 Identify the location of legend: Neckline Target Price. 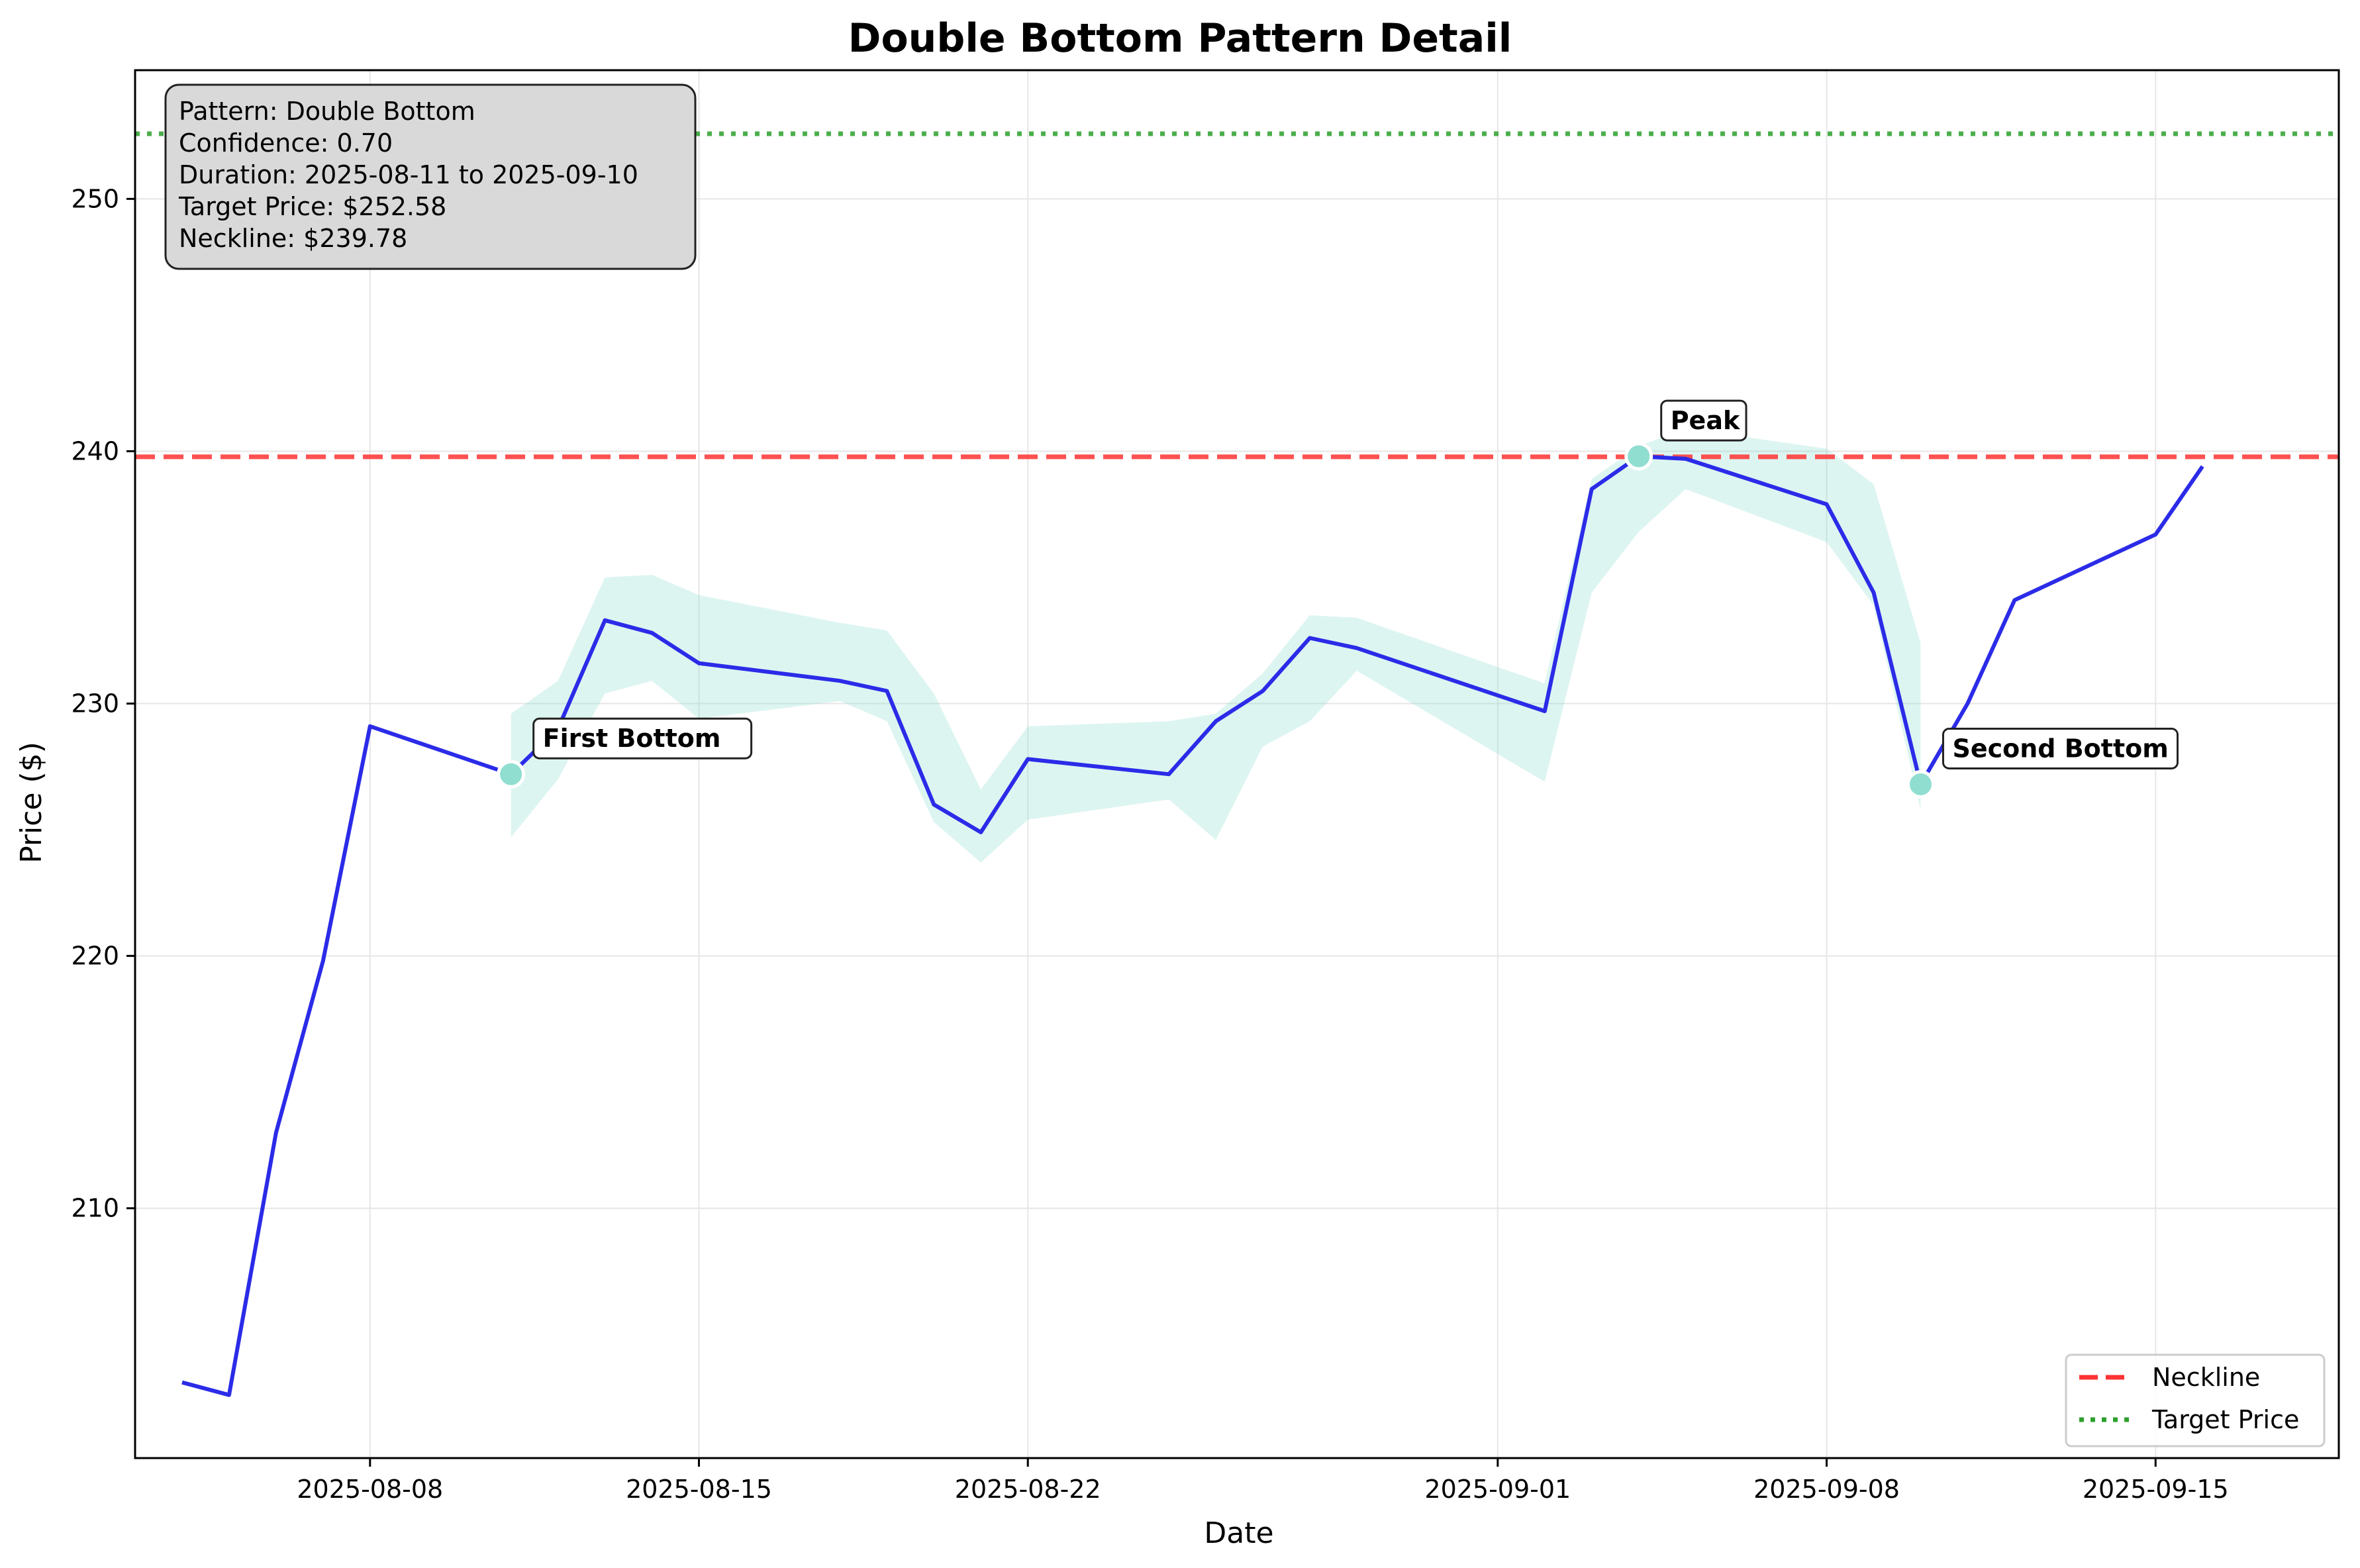
(2195, 1400).